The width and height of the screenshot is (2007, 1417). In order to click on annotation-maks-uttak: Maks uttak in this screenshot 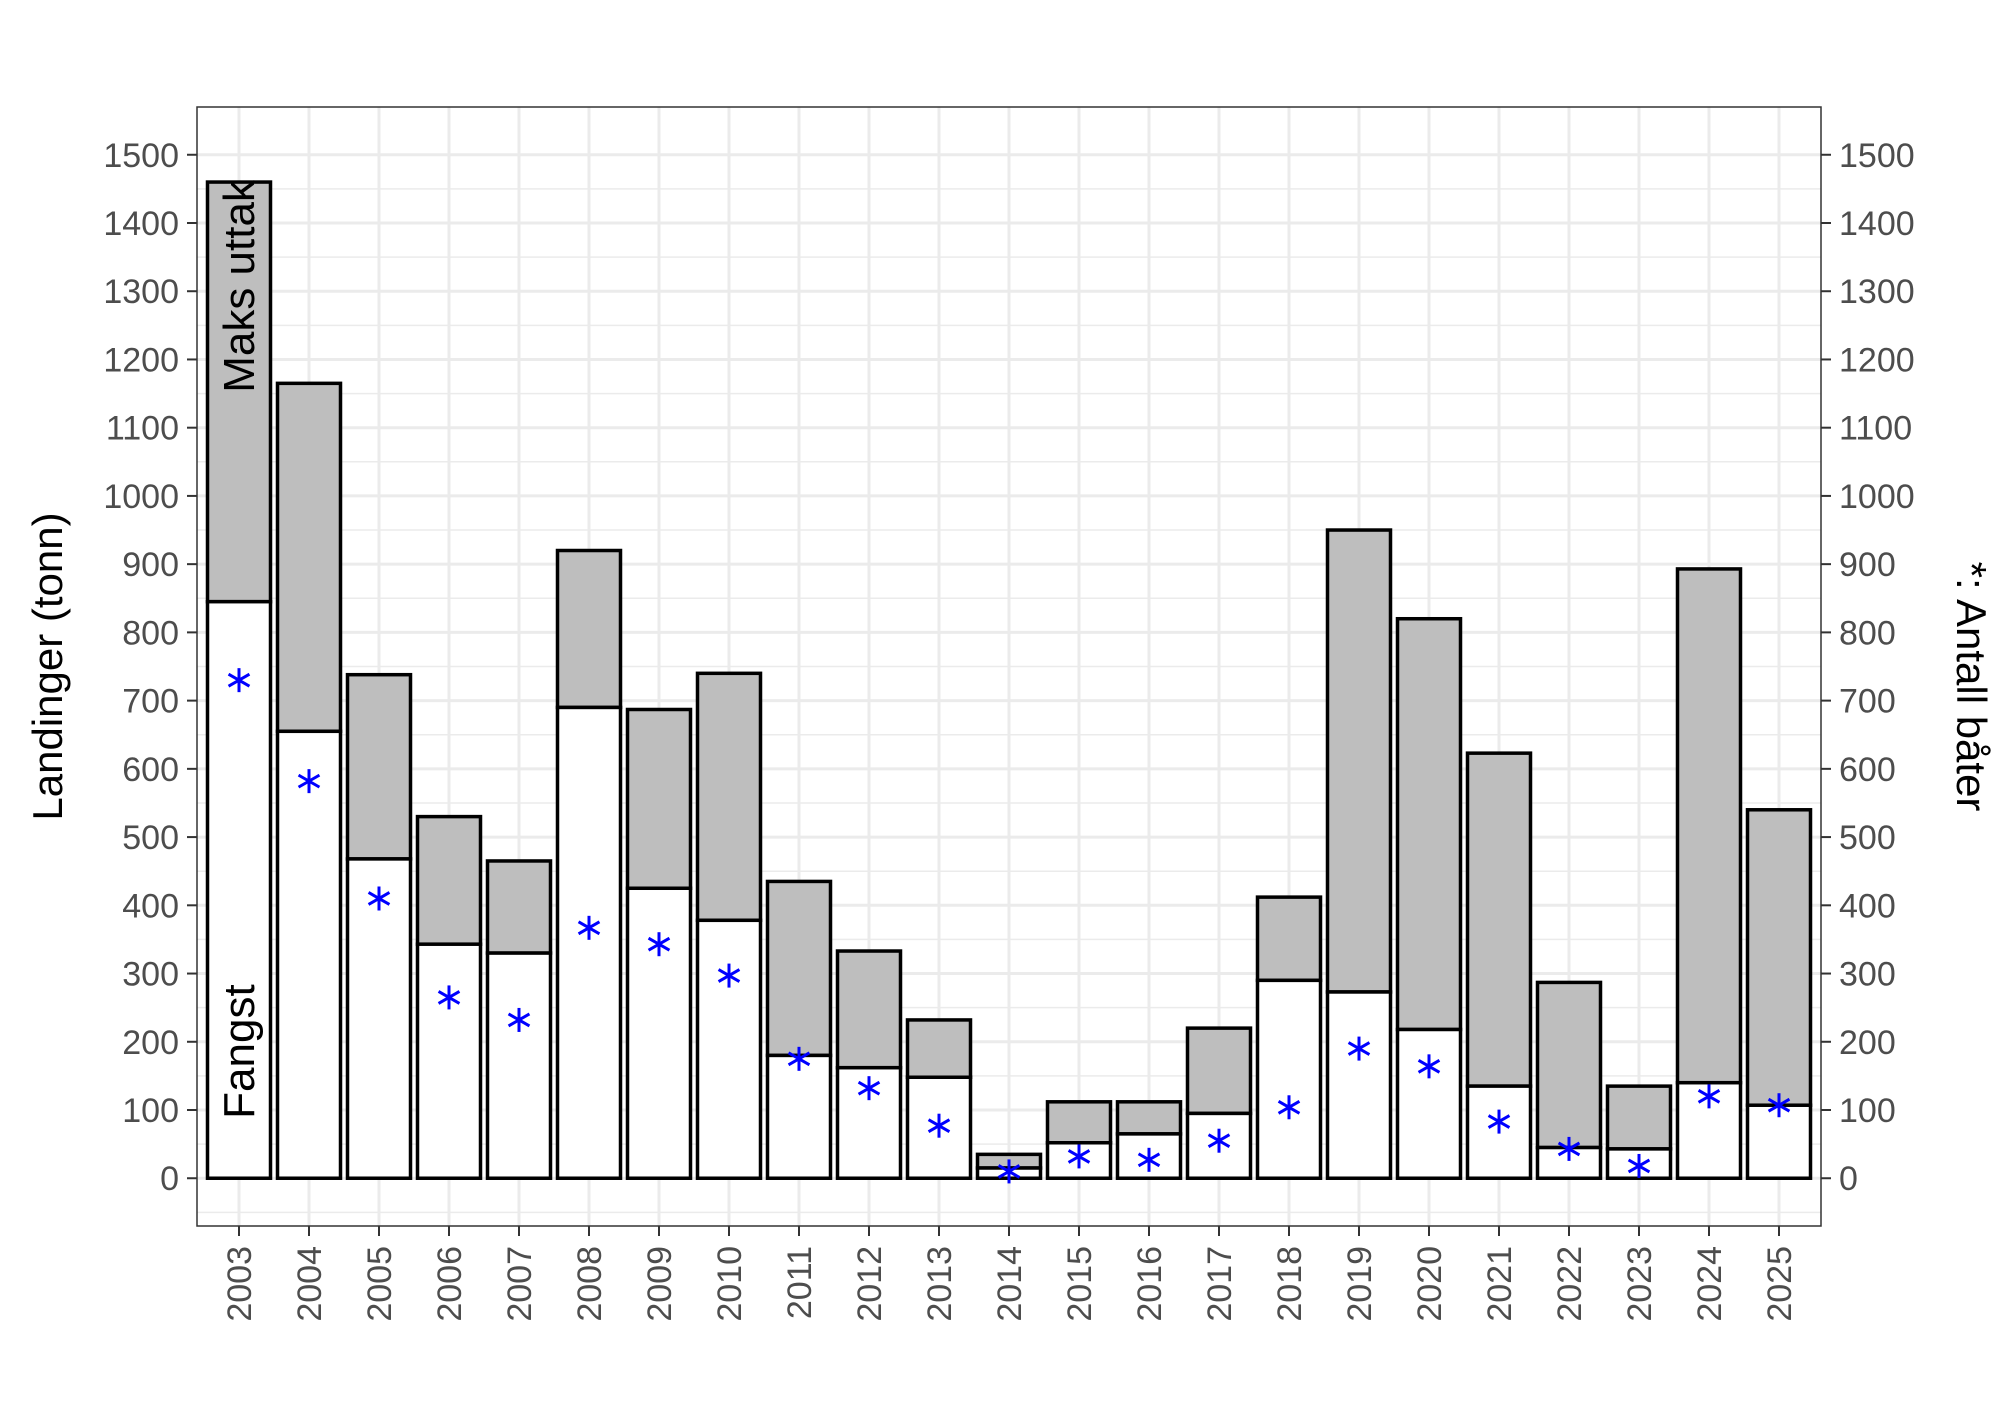, I will do `click(239, 286)`.